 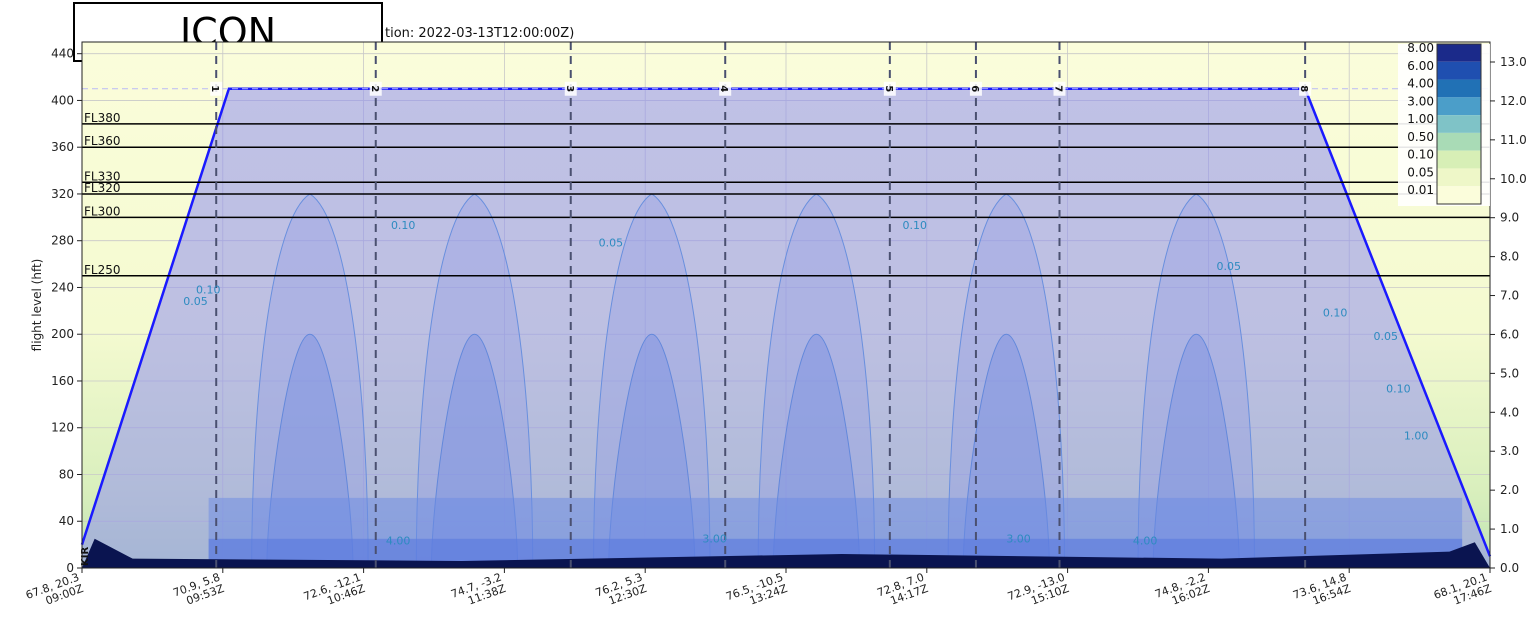 What do you see at coordinates (334, 592) in the screenshot?
I see `x-tick-label: 72.6, -12.110:46Z` at bounding box center [334, 592].